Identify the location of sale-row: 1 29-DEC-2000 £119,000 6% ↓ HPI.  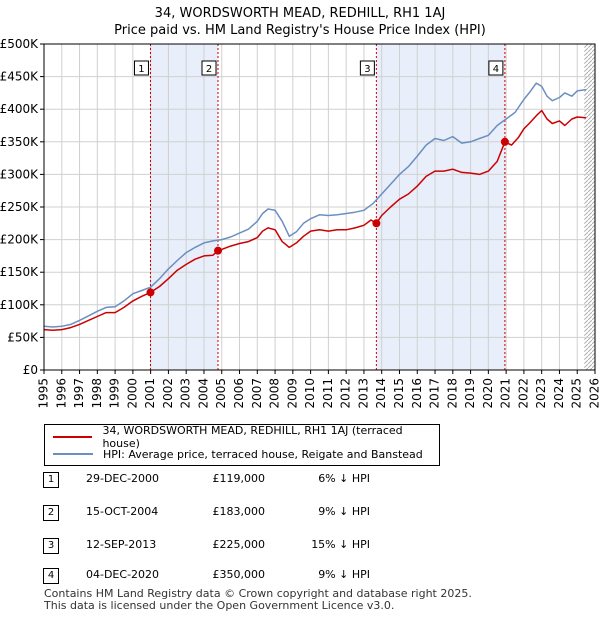
(300, 482).